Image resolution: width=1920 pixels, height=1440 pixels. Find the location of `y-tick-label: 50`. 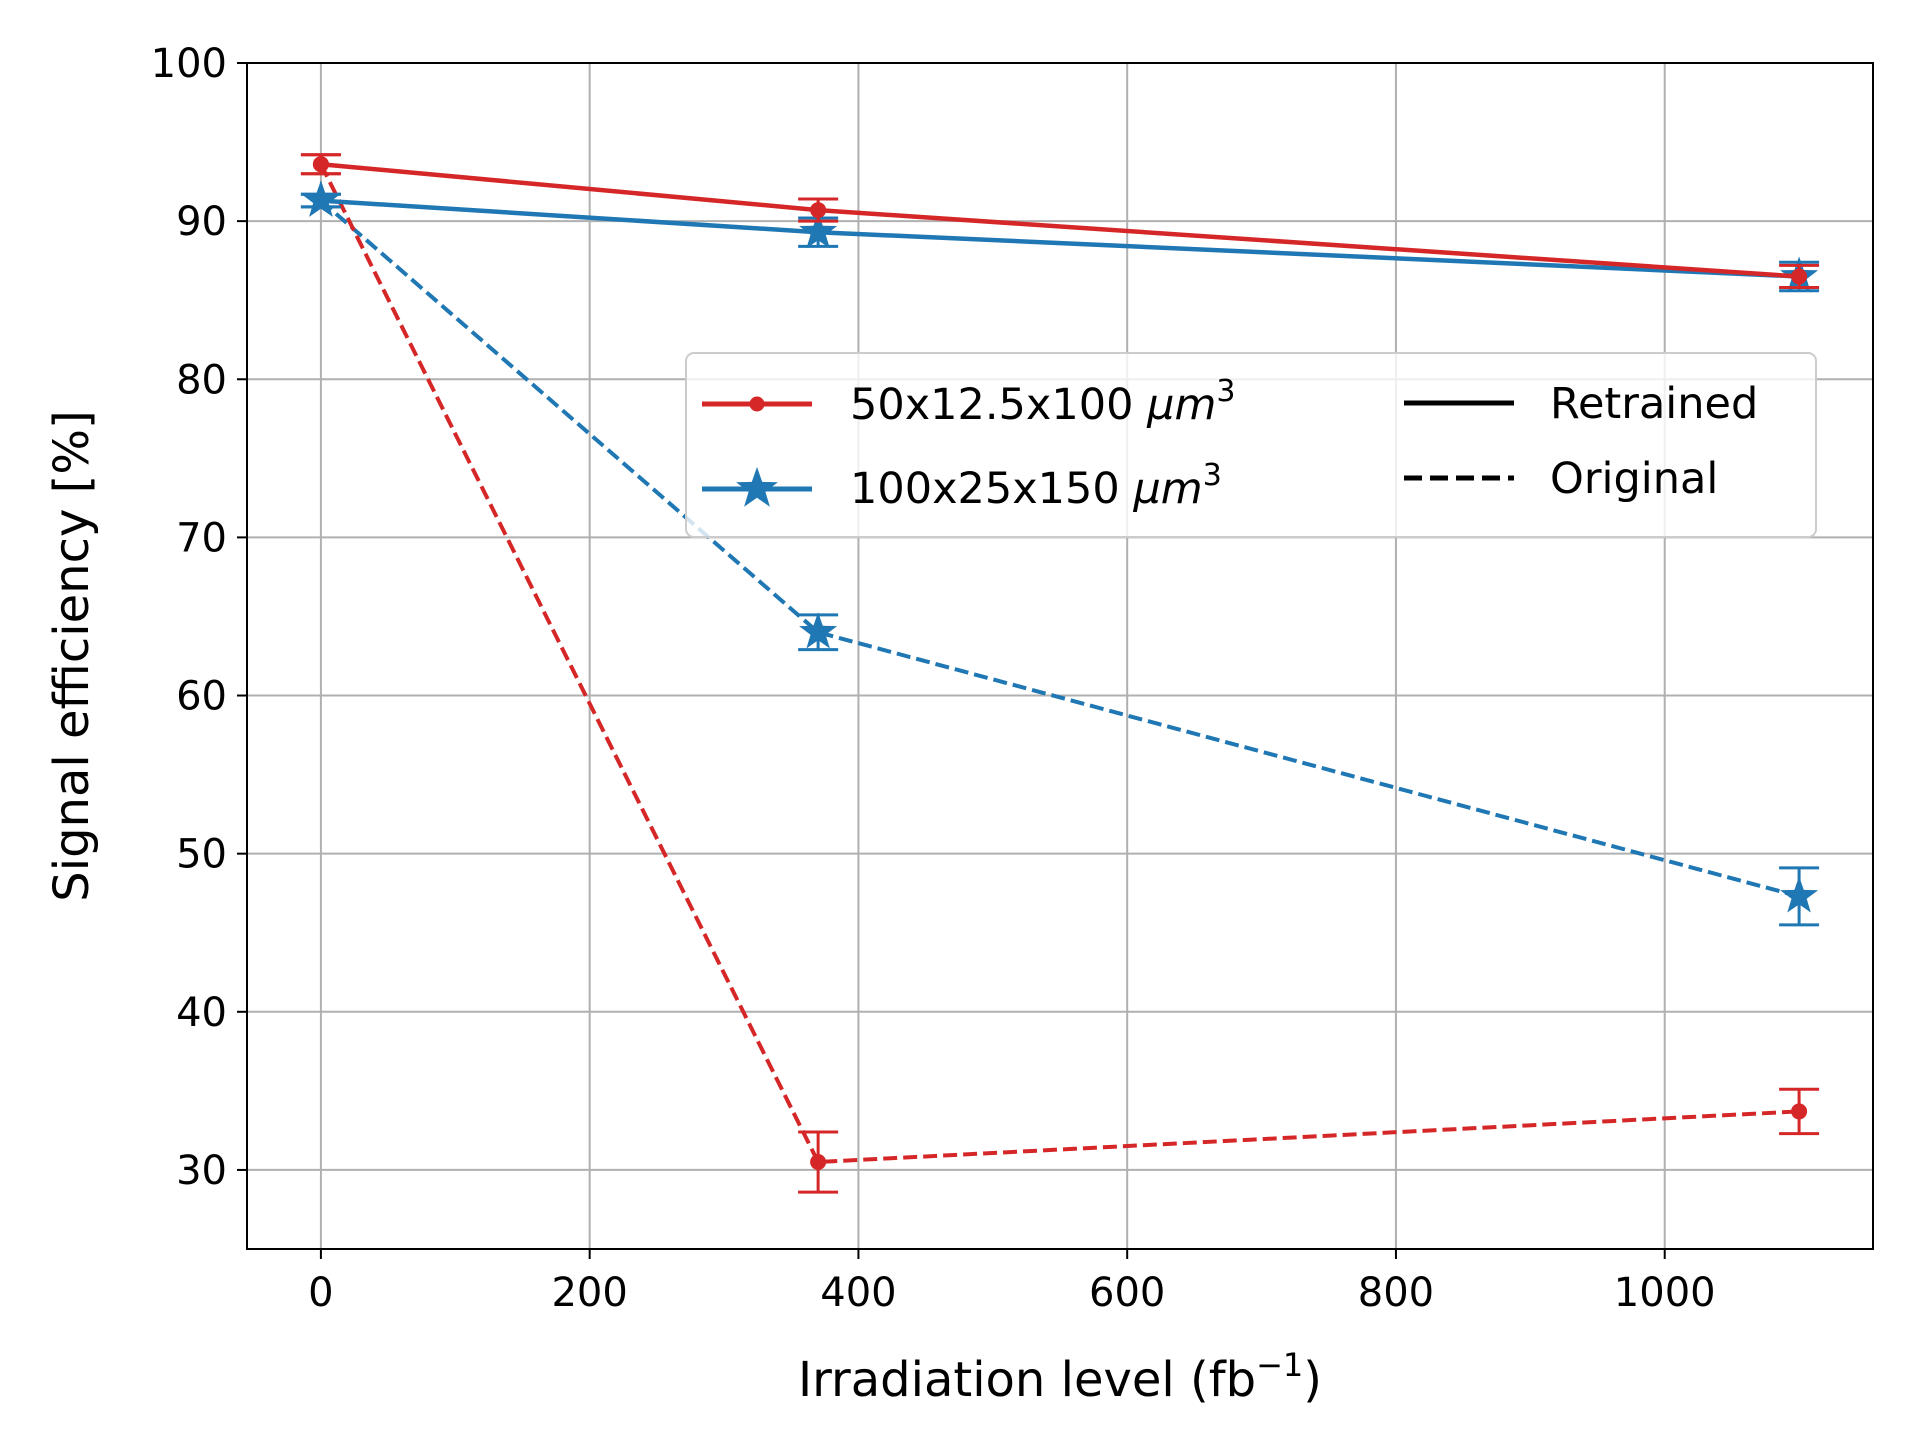

y-tick-label: 50 is located at coordinates (201, 855).